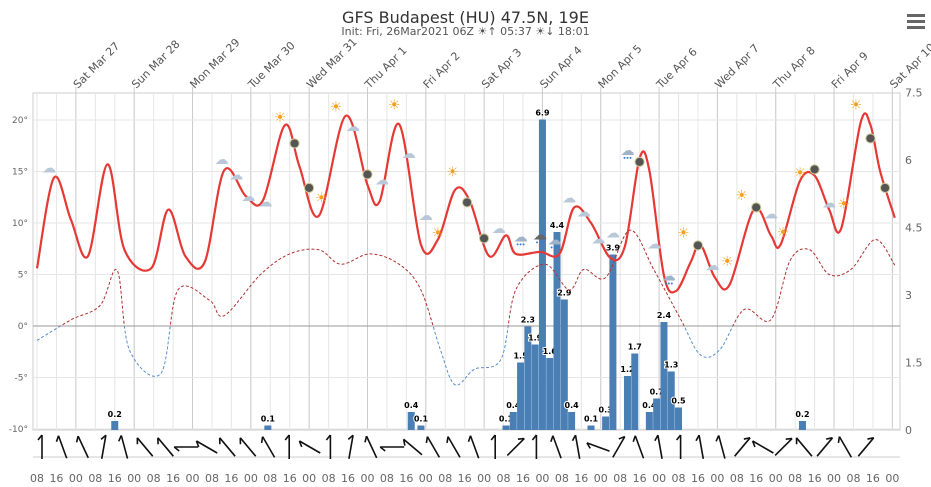  I want to click on storm-icon: ☁, so click(540, 235).